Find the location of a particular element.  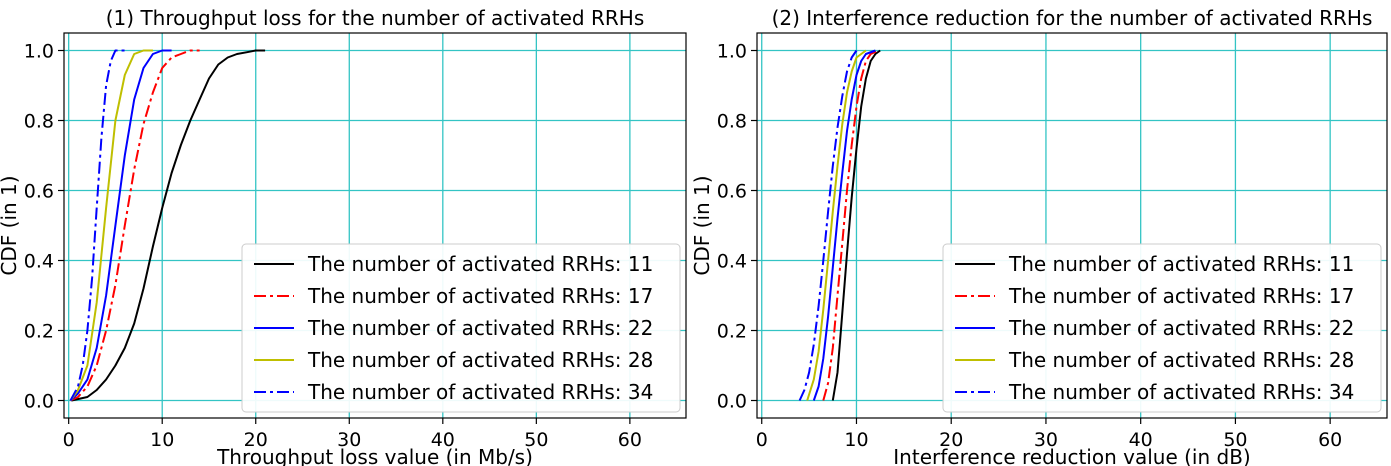

x-axis-label: Interference reduction value (in dB) is located at coordinates (1071, 455).